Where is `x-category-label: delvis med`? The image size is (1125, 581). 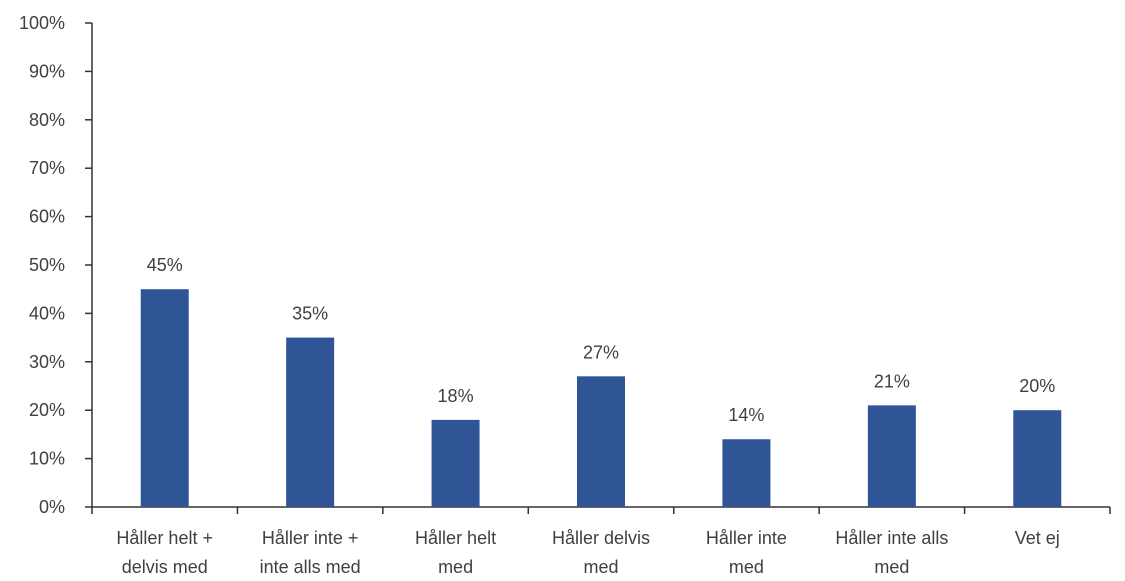
x-category-label: delvis med is located at coordinates (165, 566).